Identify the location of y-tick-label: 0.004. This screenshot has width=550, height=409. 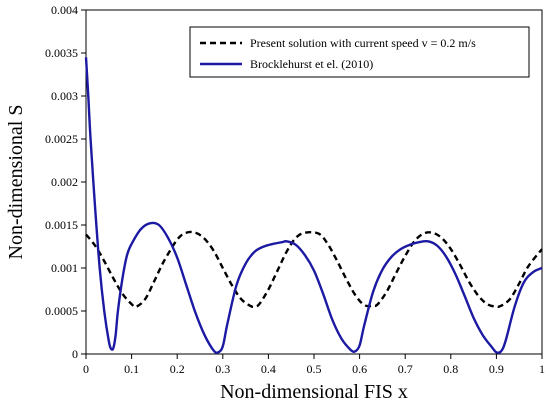
(64, 10).